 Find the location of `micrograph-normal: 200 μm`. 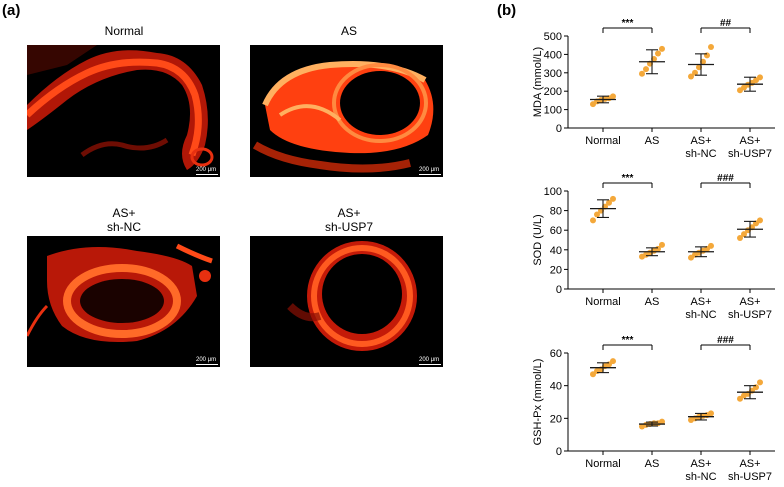

micrograph-normal: 200 μm is located at coordinates (123, 111).